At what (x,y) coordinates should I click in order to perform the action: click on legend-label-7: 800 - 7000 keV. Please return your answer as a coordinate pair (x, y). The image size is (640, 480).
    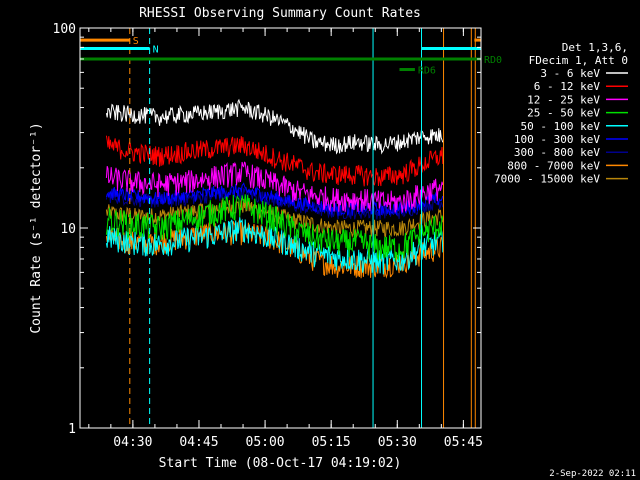
    Looking at the image, I should click on (553, 165).